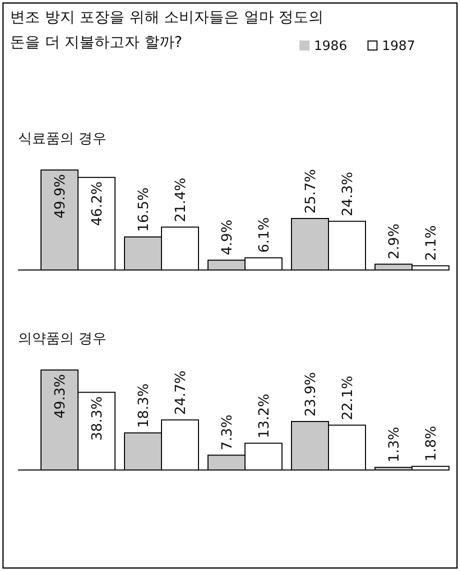  I want to click on chart-subtitle: 식료품의 경우, so click(62, 139).